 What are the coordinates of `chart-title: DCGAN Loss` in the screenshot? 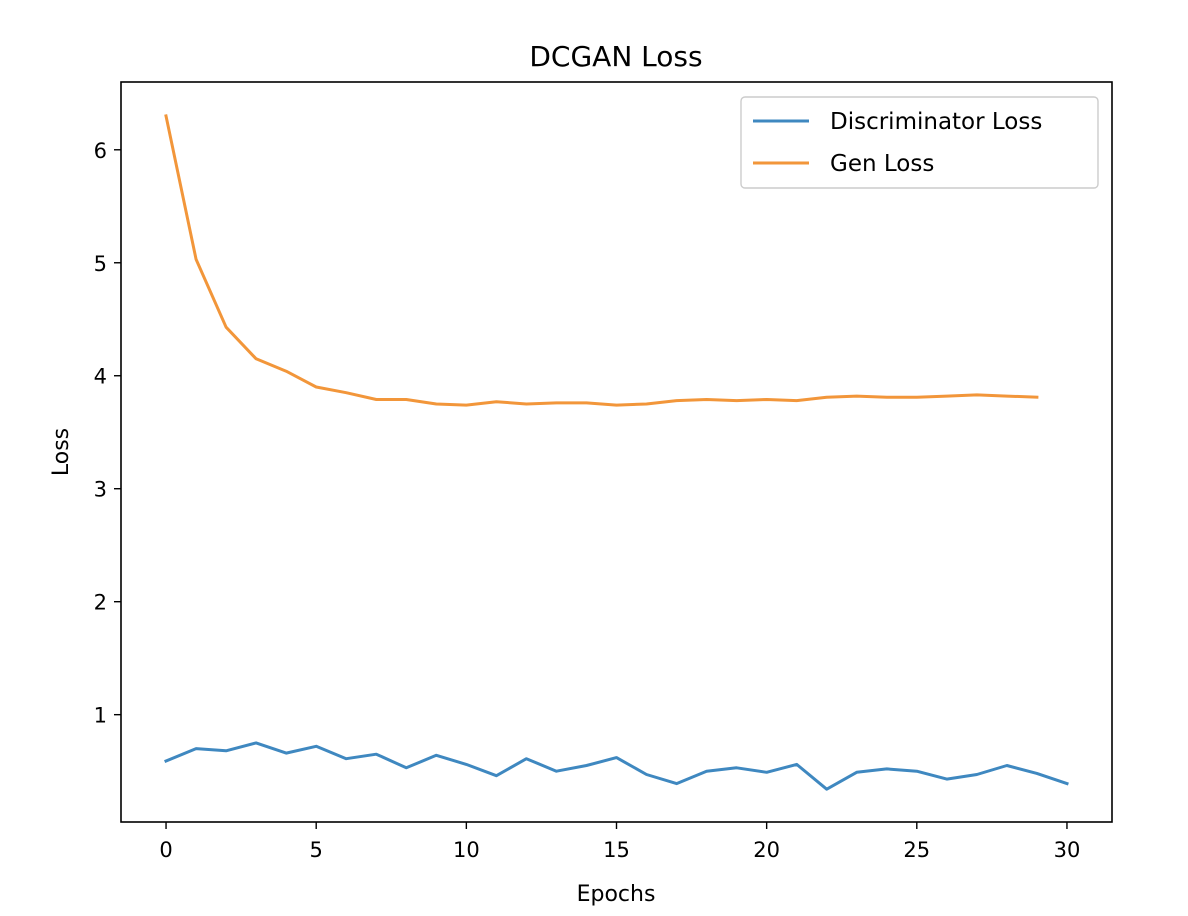 It's located at (615, 56).